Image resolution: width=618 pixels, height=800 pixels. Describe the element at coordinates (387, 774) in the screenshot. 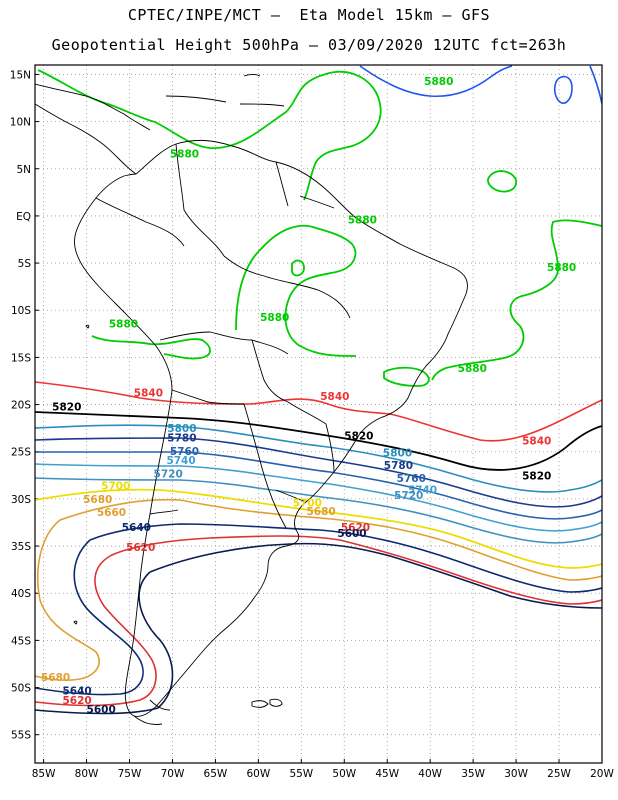

I see `lon-label: 45W` at that location.